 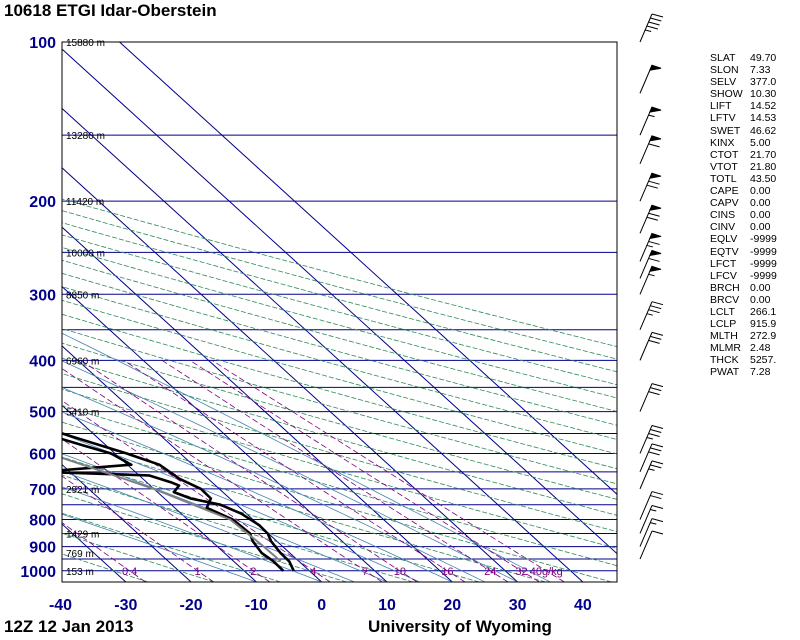 What do you see at coordinates (42, 361) in the screenshot?
I see `pressure-tick-label: 400` at bounding box center [42, 361].